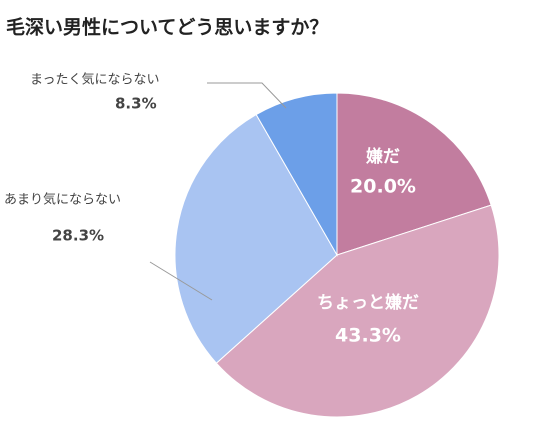 The width and height of the screenshot is (553, 421). Describe the element at coordinates (368, 336) in the screenshot. I see `value-label: 43.3%` at that location.